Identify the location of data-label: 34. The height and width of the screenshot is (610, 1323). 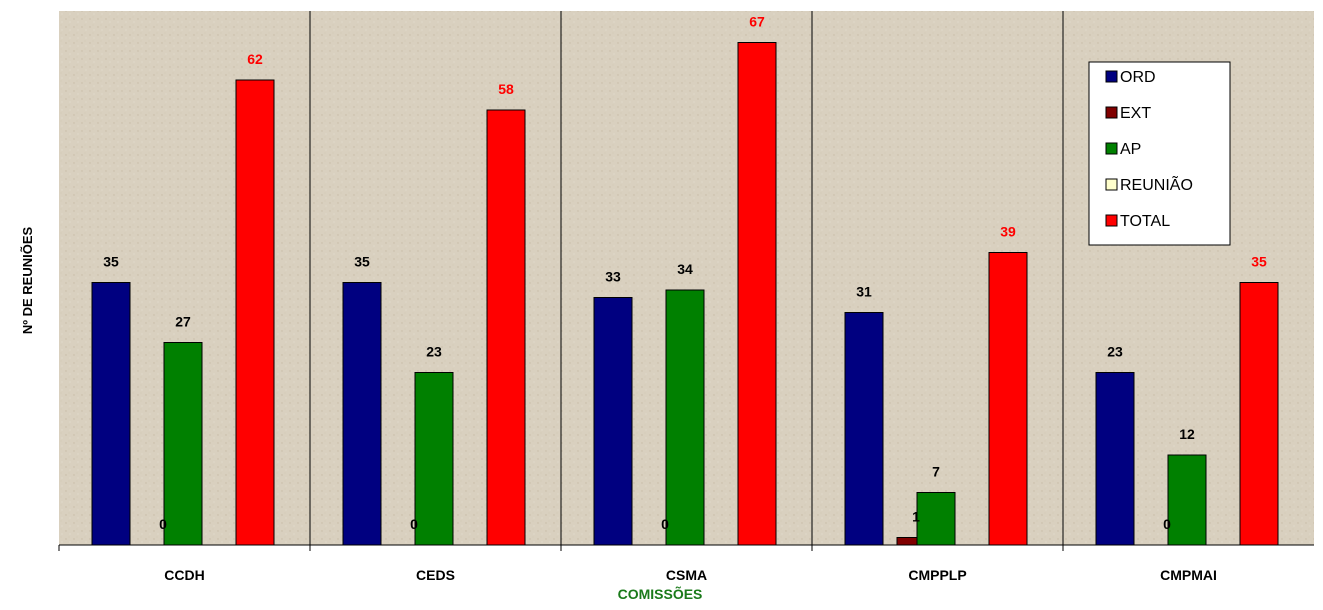
(685, 269).